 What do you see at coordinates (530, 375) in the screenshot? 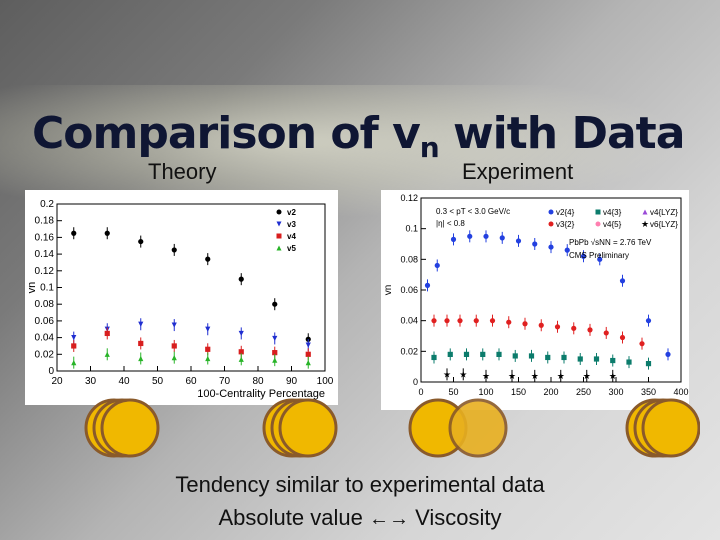
I see `series-v6{LYZ}: ★ ★ ★ ★ ★ ★ ★ ★` at bounding box center [530, 375].